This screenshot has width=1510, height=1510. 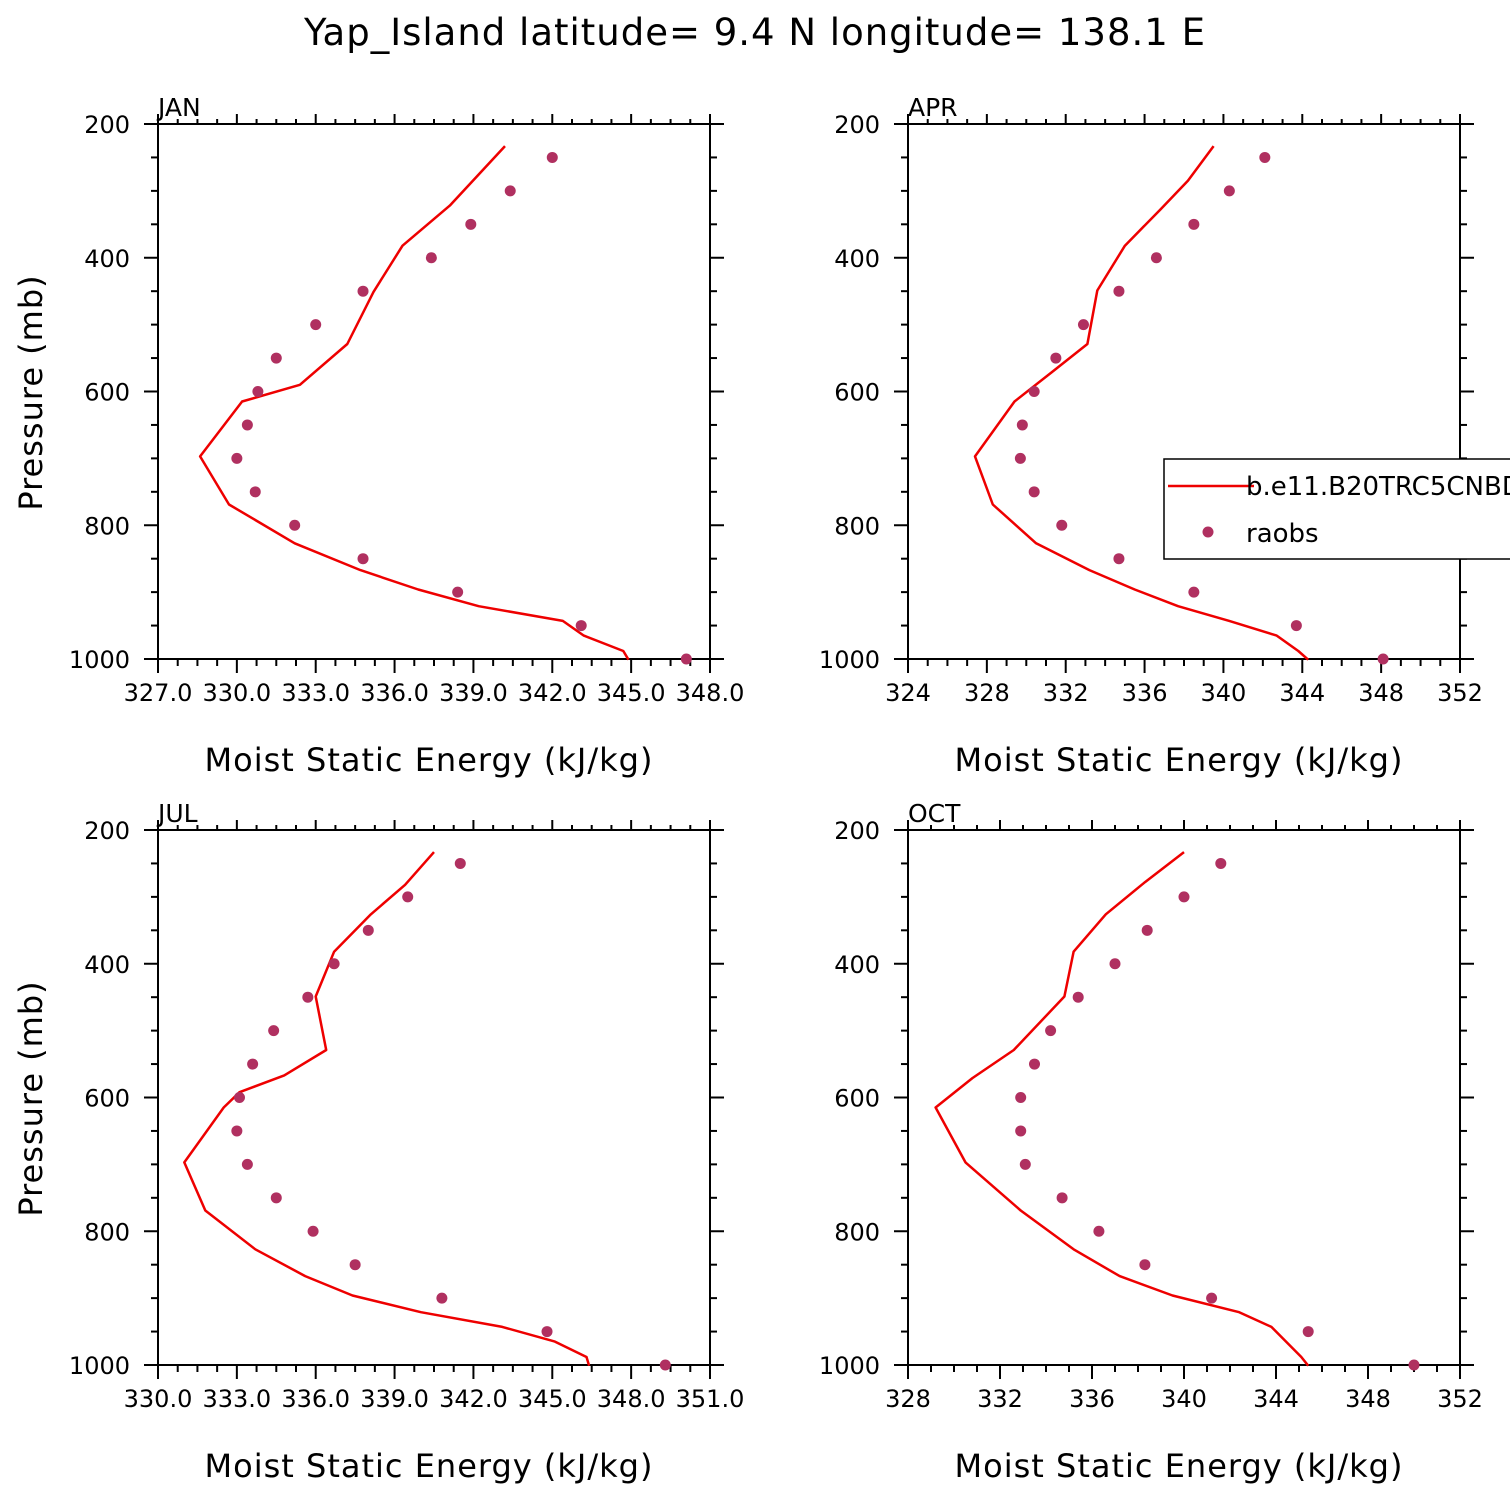 What do you see at coordinates (857, 393) in the screenshot?
I see `y-tick-label: 600` at bounding box center [857, 393].